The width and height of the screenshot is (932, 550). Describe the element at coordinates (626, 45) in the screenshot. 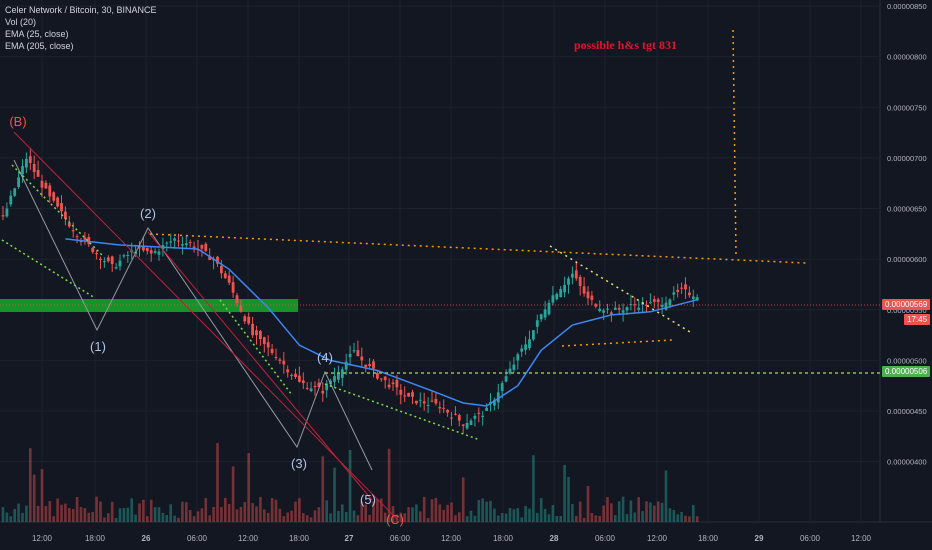

I see `annotation-text: possible h&s tgt 831` at that location.